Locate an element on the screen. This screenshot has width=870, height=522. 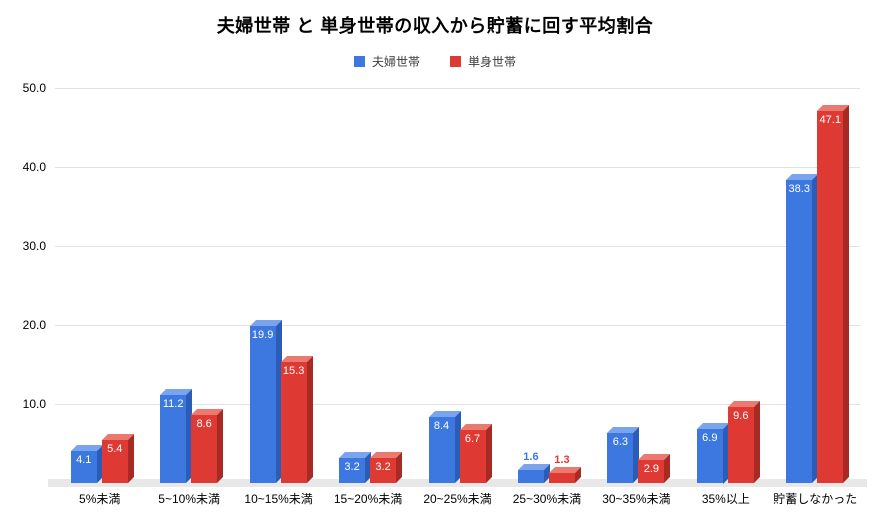
chart-title: 夫婦世帯 と 単身世帯の収入から貯蓄に回す平均割合 is located at coordinates (435, 26).